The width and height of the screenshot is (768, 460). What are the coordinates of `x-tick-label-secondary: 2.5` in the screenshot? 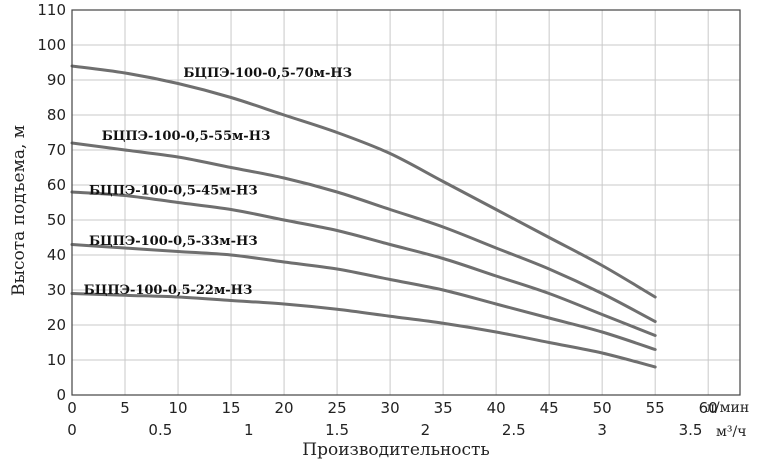 It's located at (514, 430).